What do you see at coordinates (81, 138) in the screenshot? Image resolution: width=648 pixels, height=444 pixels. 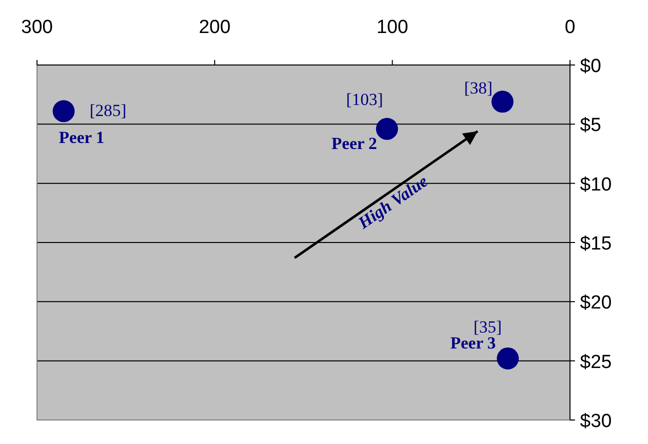 I see `series-label: Peer 1` at bounding box center [81, 138].